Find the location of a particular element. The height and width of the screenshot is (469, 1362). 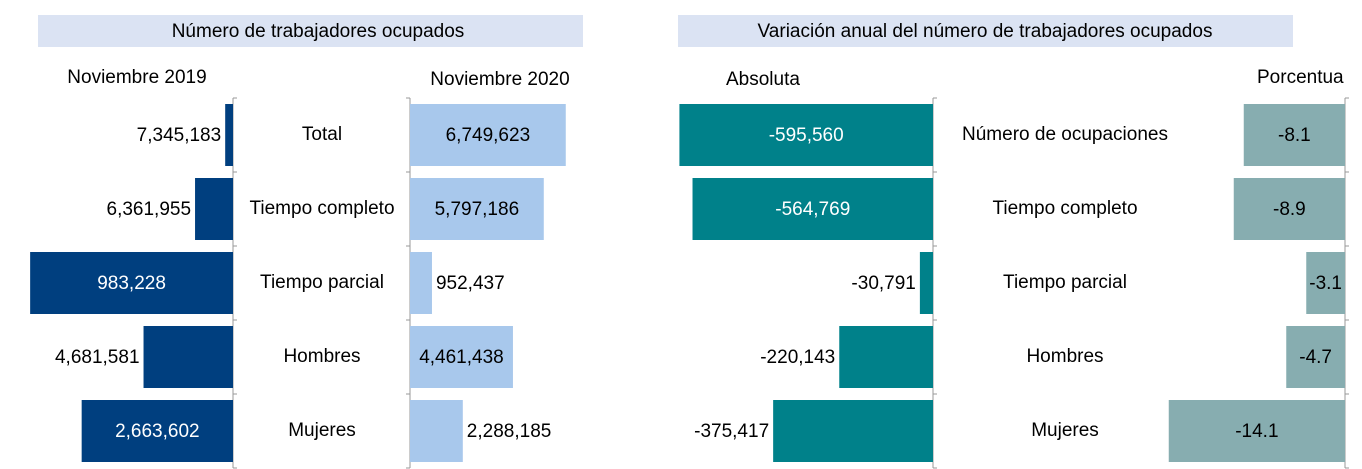

value-label: 6,361,955 is located at coordinates (149, 209).